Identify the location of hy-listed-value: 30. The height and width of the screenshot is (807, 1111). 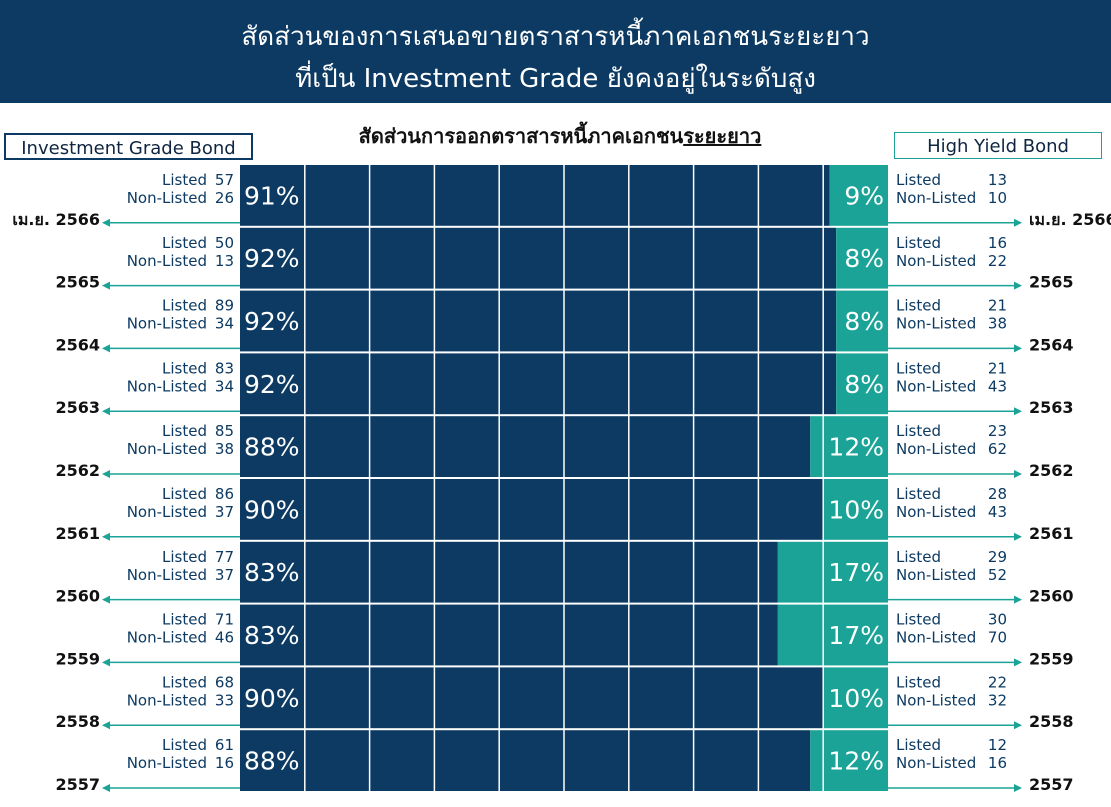
(997, 620).